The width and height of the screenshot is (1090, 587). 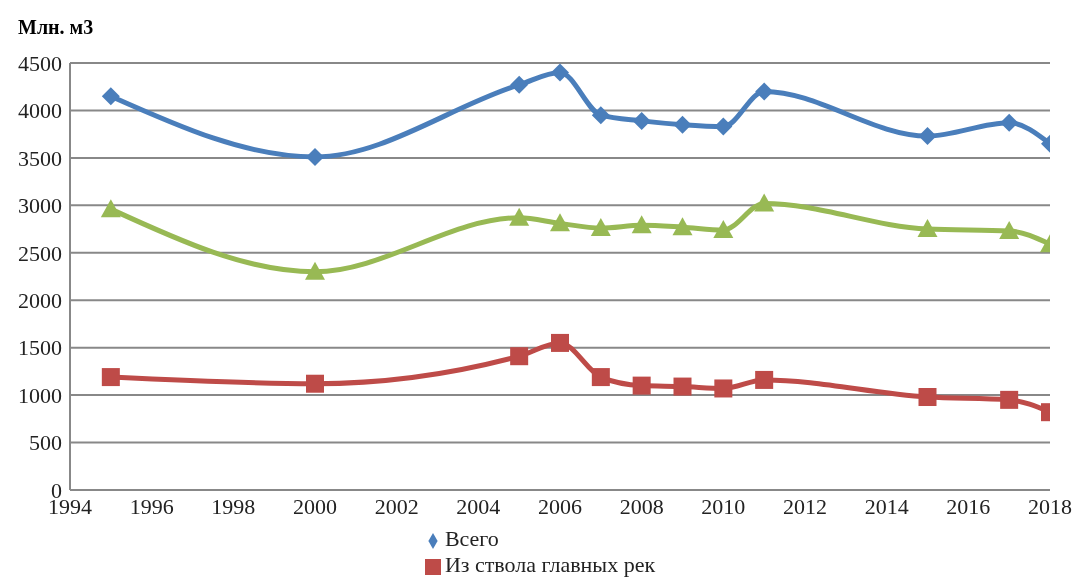 I want to click on x-tick-label: 2016, so click(x=968, y=506).